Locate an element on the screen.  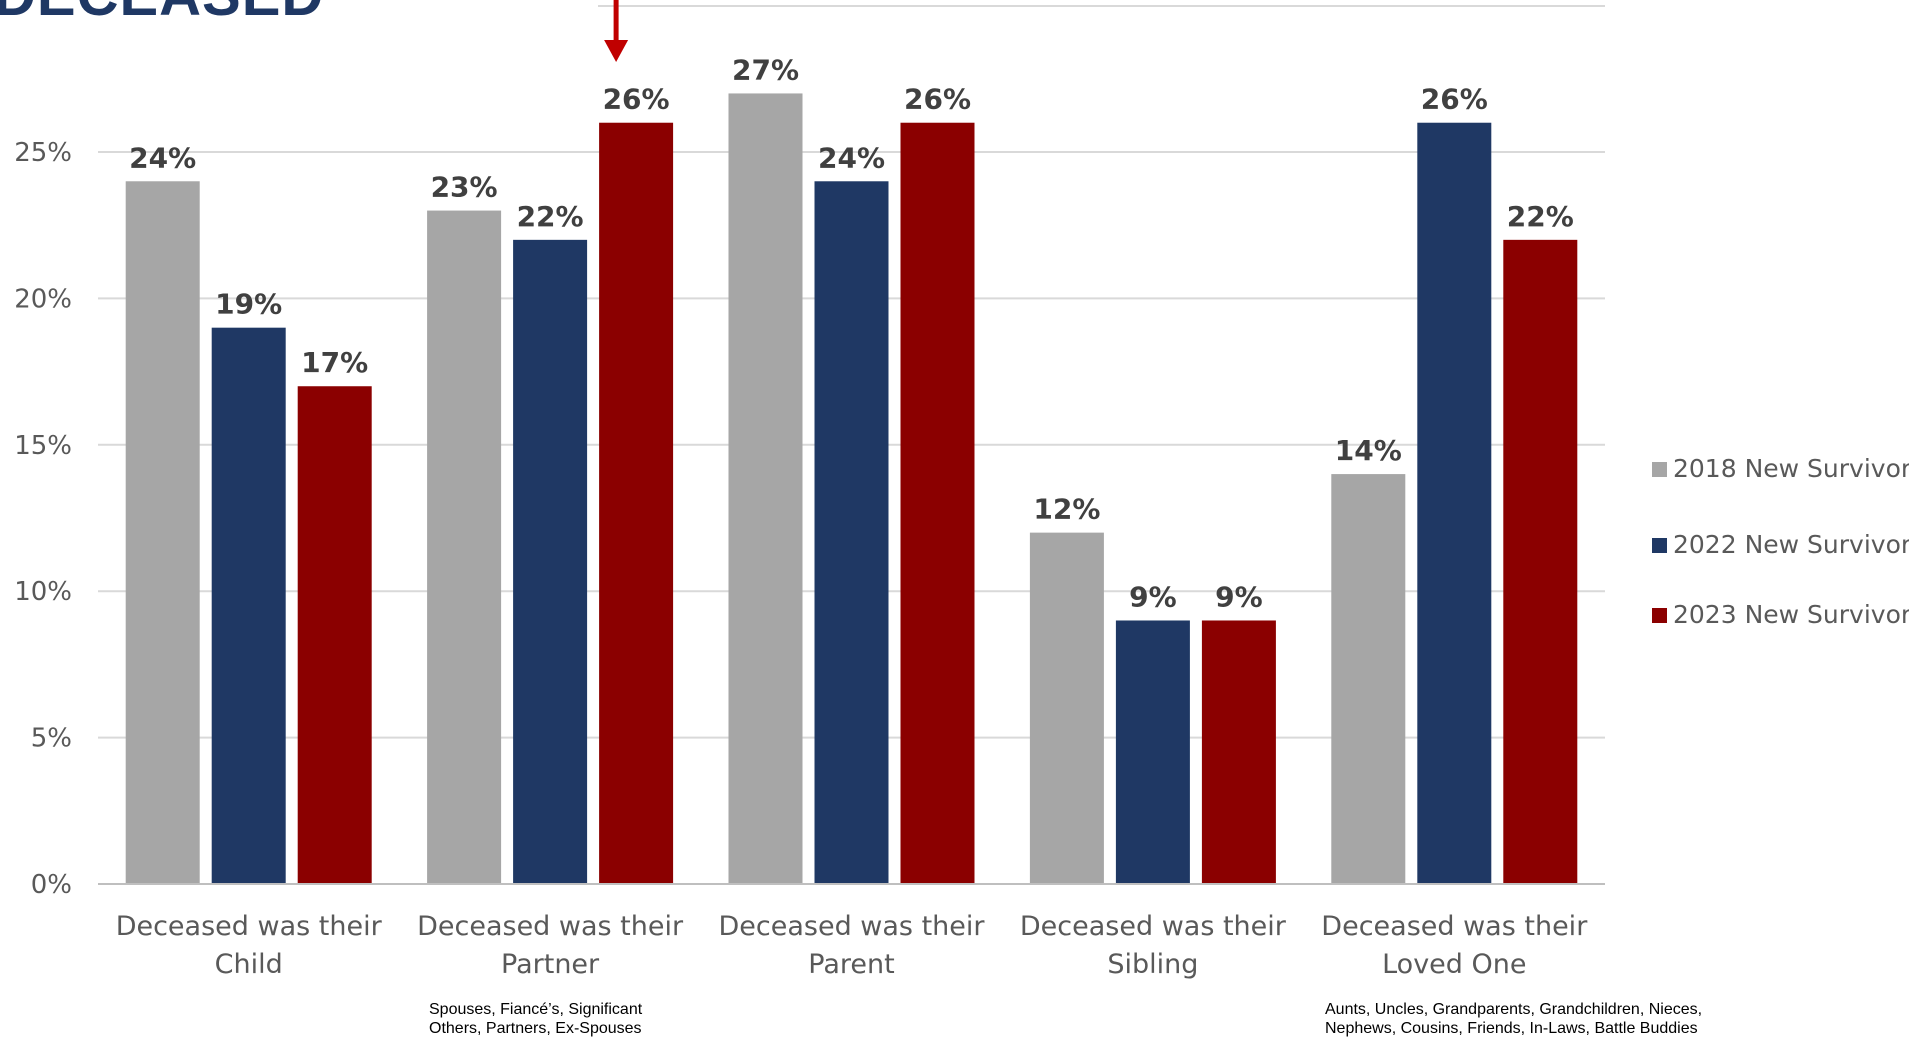
data-label: 27% is located at coordinates (765, 69).